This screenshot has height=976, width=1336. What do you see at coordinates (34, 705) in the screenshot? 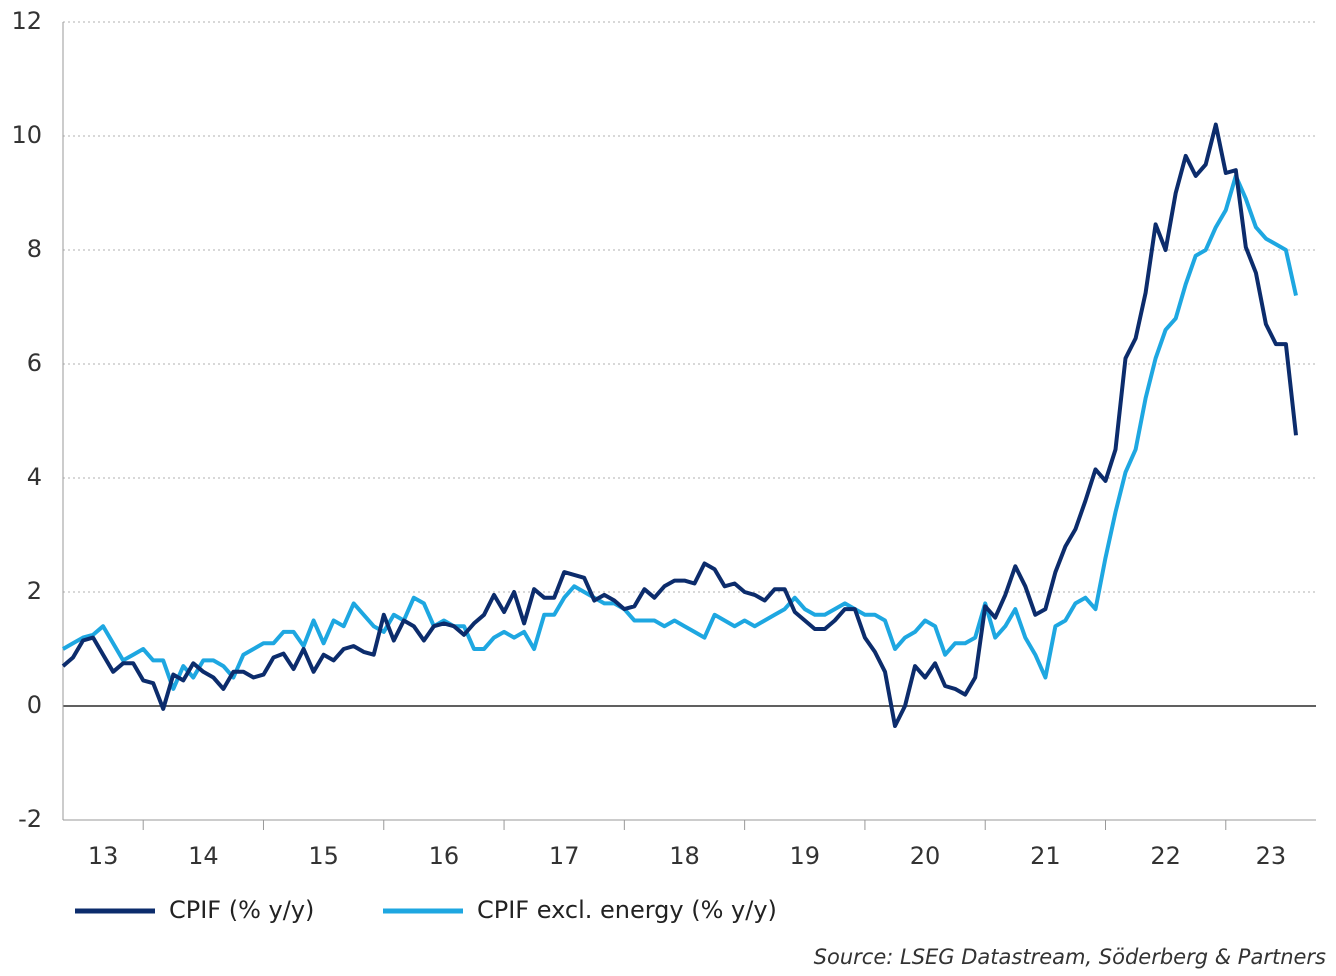
I see `y-tick-label: 0` at bounding box center [34, 705].